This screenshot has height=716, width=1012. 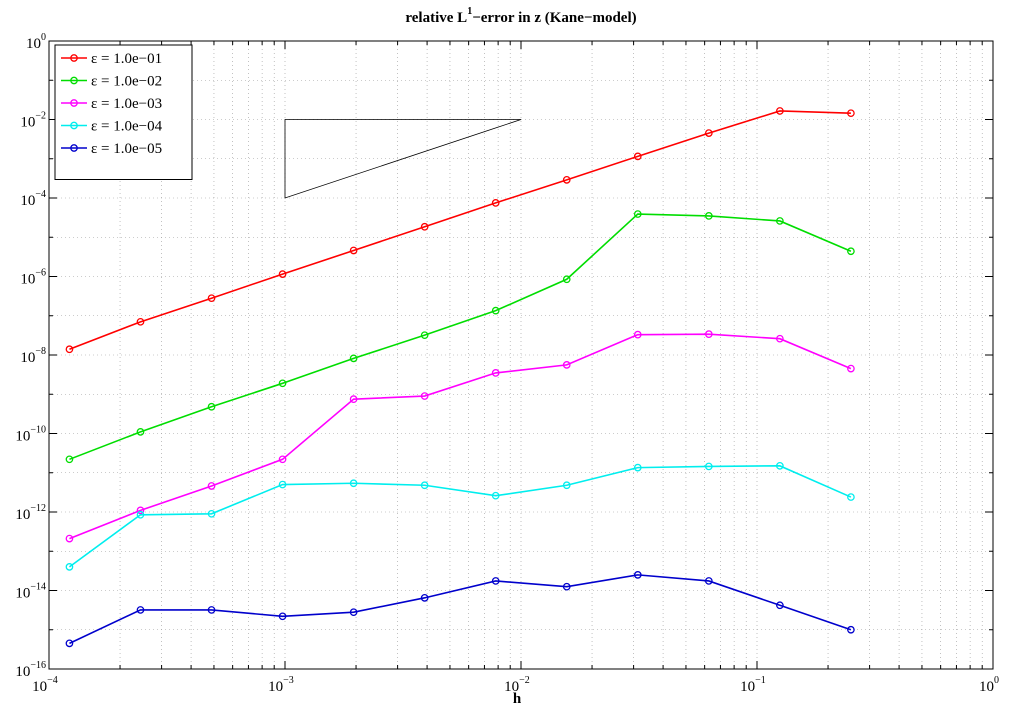 What do you see at coordinates (33, 278) in the screenshot?
I see `y-tick-label: 10⁻⁶` at bounding box center [33, 278].